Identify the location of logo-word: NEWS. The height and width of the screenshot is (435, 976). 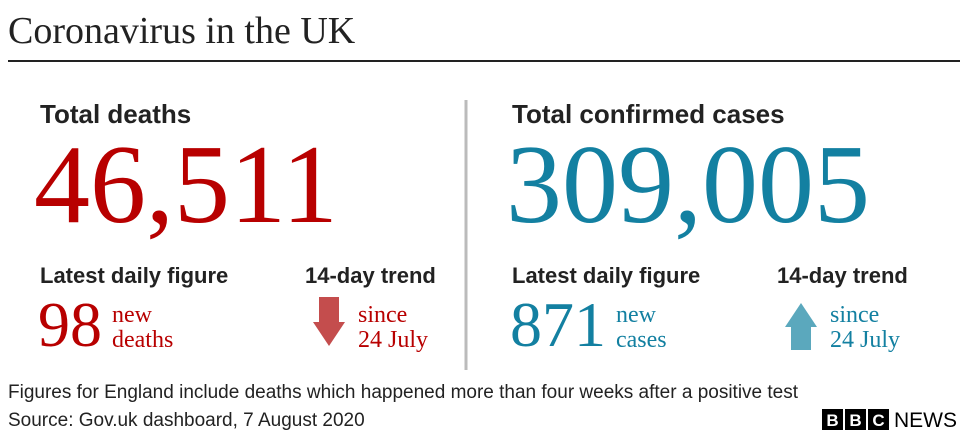
(925, 420).